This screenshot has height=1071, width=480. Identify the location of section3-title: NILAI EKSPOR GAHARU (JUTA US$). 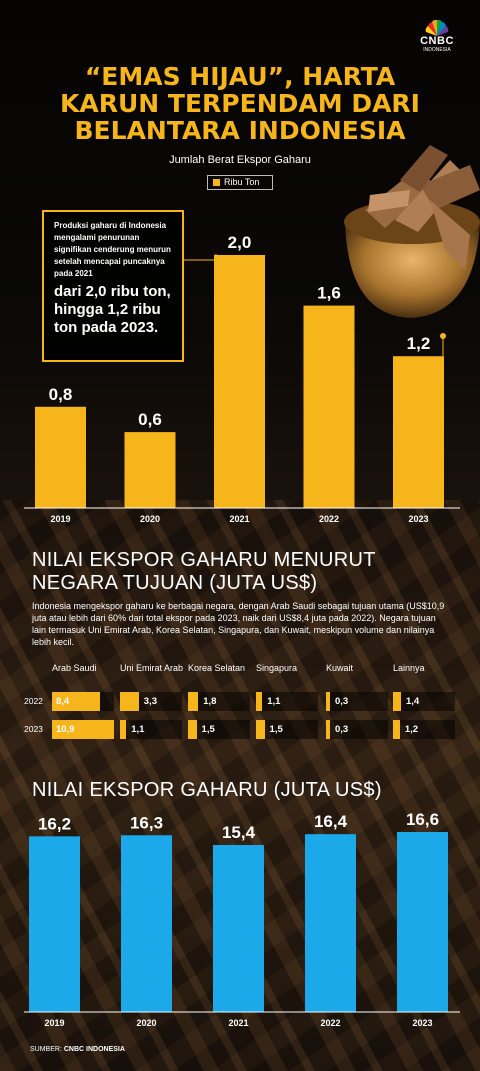
(207, 790).